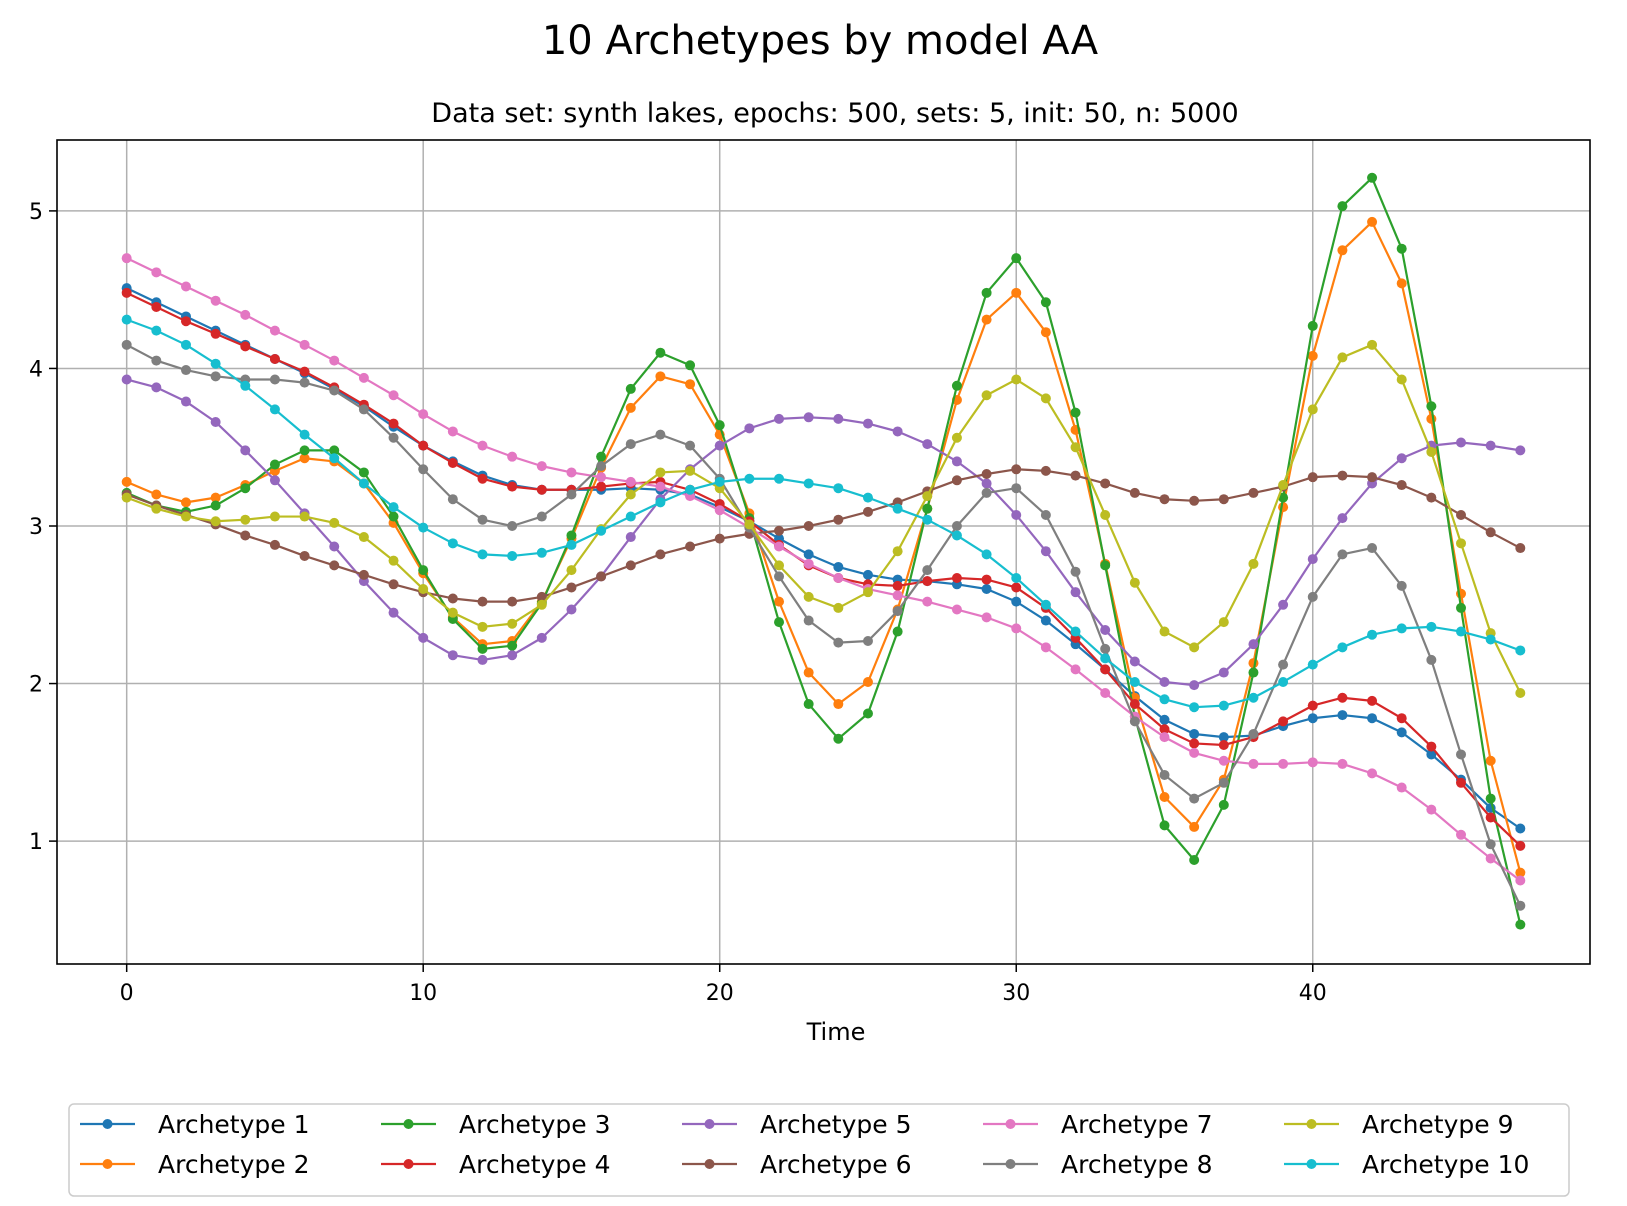  I want to click on legend-entry: Archetype 7, so click(1098, 1124).